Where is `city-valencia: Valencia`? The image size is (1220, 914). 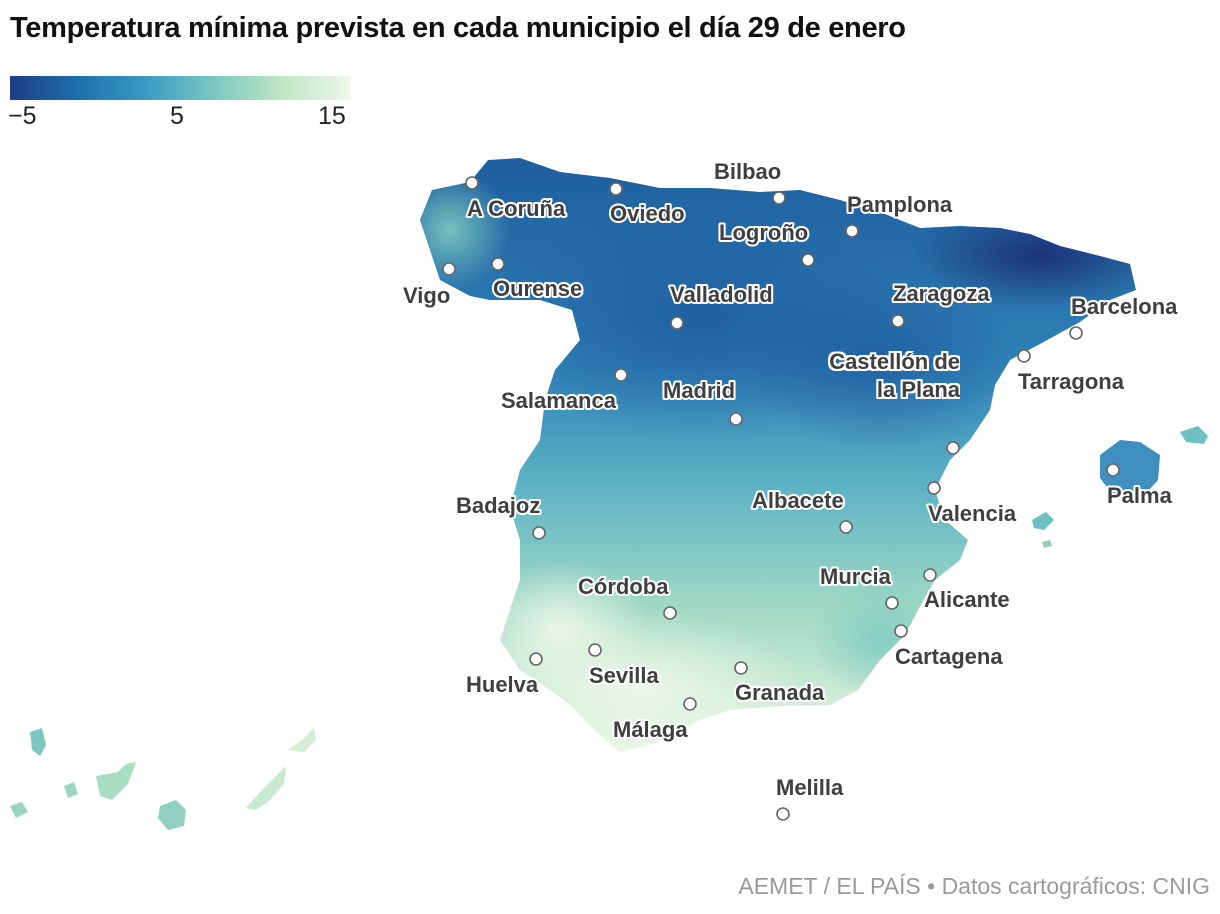
city-valencia: Valencia is located at coordinates (972, 504).